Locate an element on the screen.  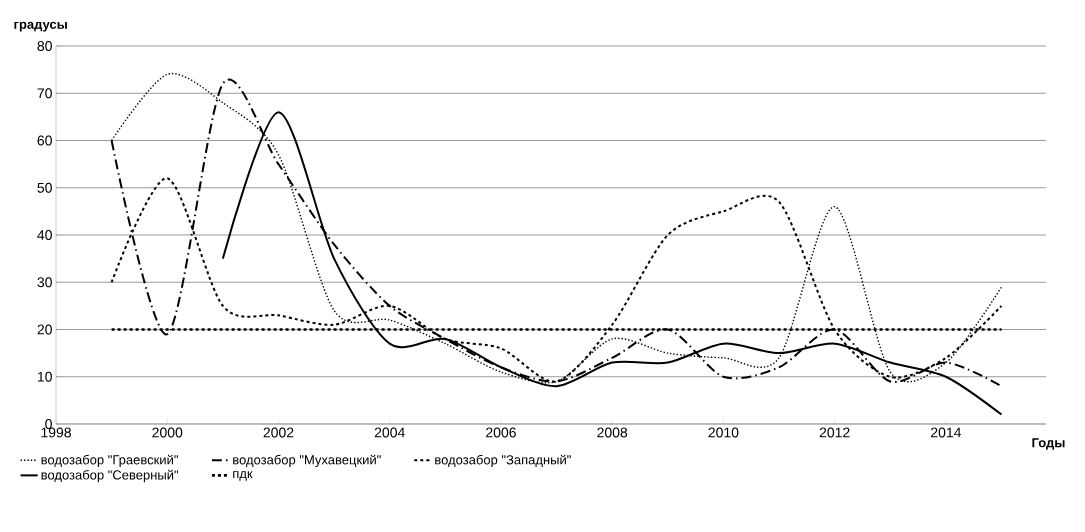
x-tick-label: 2010 is located at coordinates (723, 432).